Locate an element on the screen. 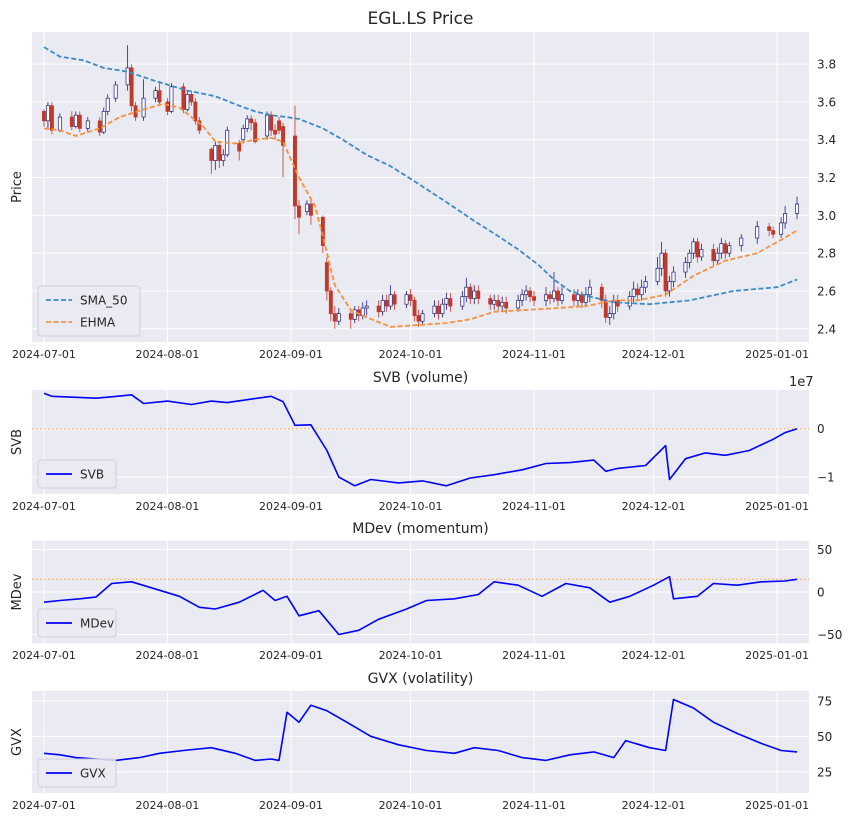 The width and height of the screenshot is (850, 826). axis-offset-label: 1e7 is located at coordinates (801, 382).